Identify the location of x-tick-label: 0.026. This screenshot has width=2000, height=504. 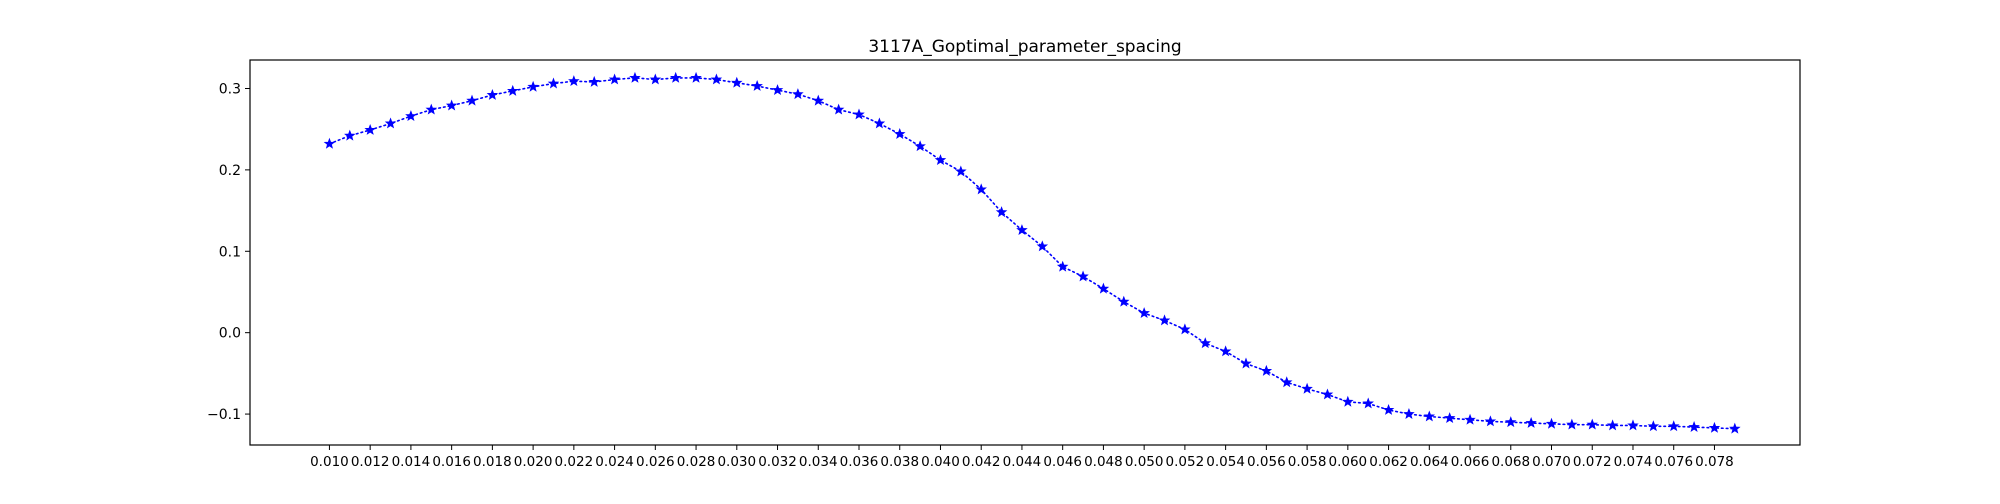
(655, 462).